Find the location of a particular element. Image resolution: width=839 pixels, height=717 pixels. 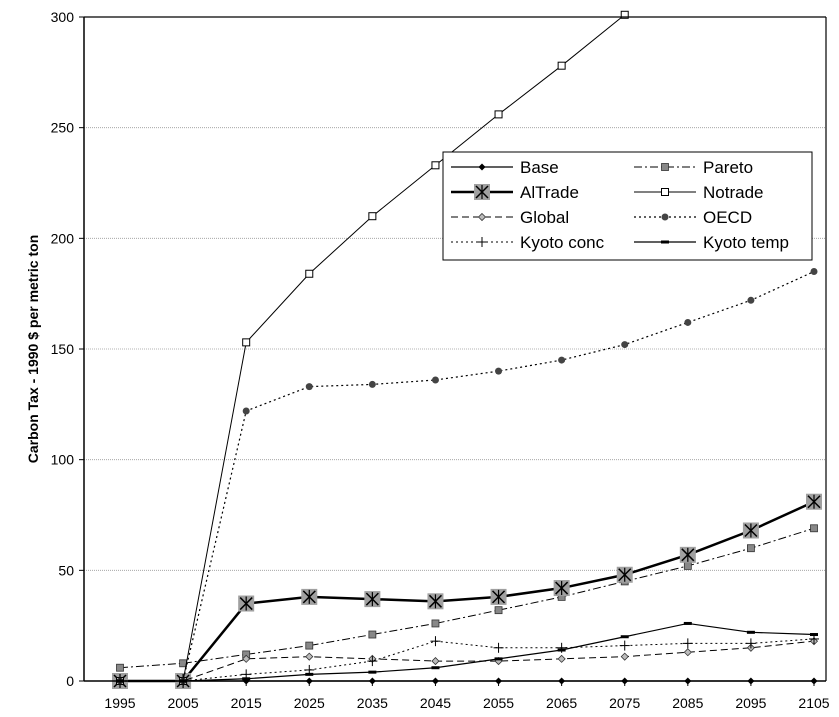

y-tick-label: 200 is located at coordinates (63, 238).